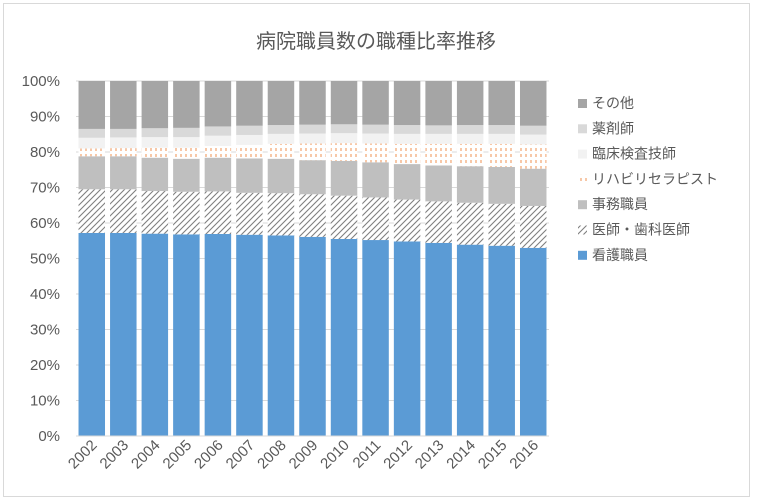 Image resolution: width=757 pixels, height=503 pixels. Describe the element at coordinates (620, 205) in the screenshot. I see `legend-label: 事務職員` at that location.